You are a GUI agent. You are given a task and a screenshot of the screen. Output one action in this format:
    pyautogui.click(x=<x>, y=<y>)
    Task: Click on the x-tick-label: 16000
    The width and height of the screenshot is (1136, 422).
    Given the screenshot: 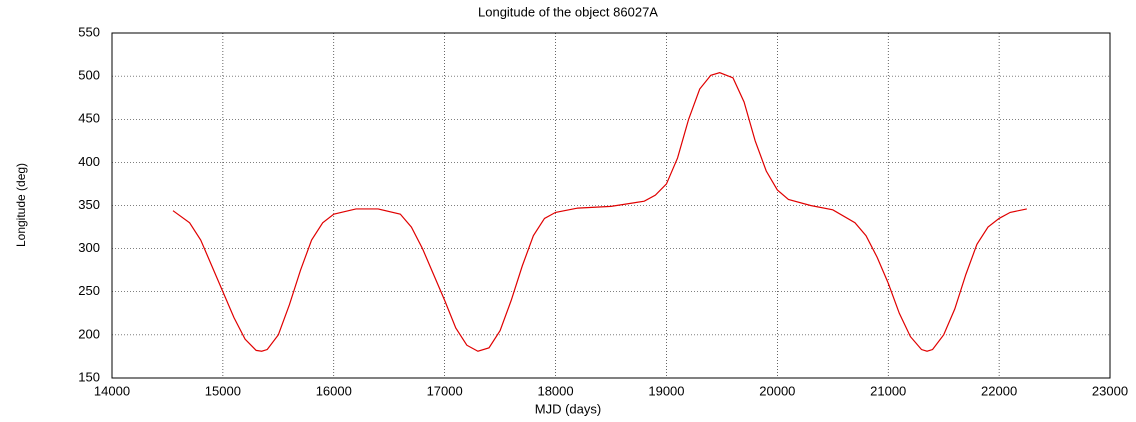 What is the action you would take?
    pyautogui.click(x=334, y=390)
    